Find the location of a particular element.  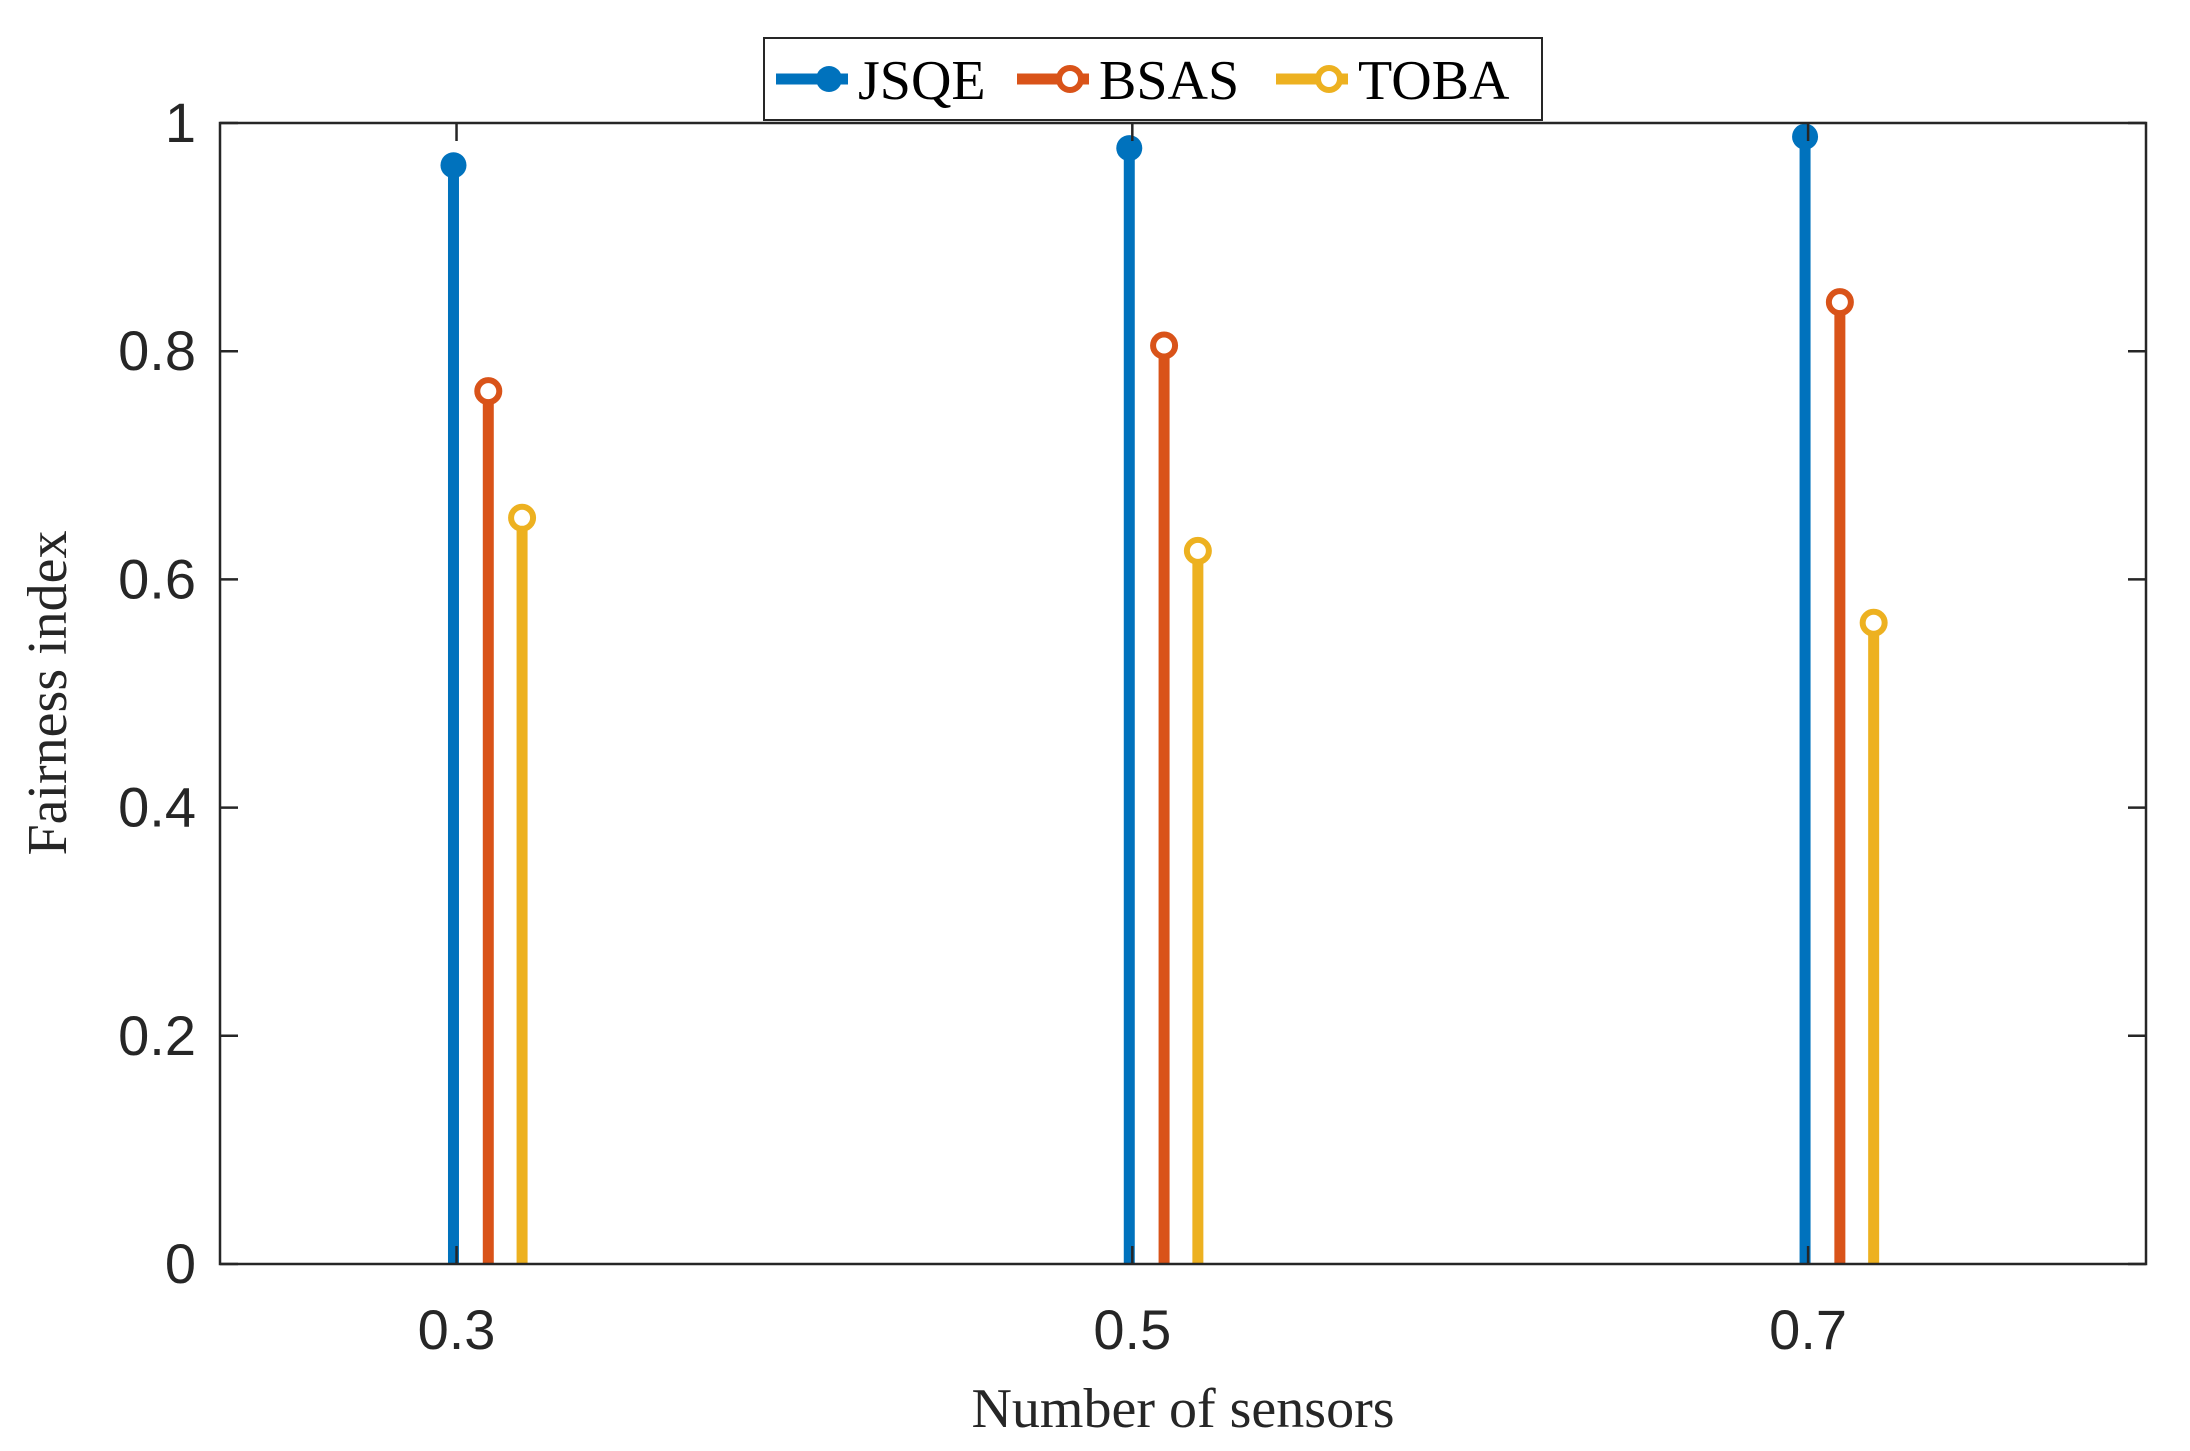

legend-label-bsas: BSAS is located at coordinates (1169, 81).